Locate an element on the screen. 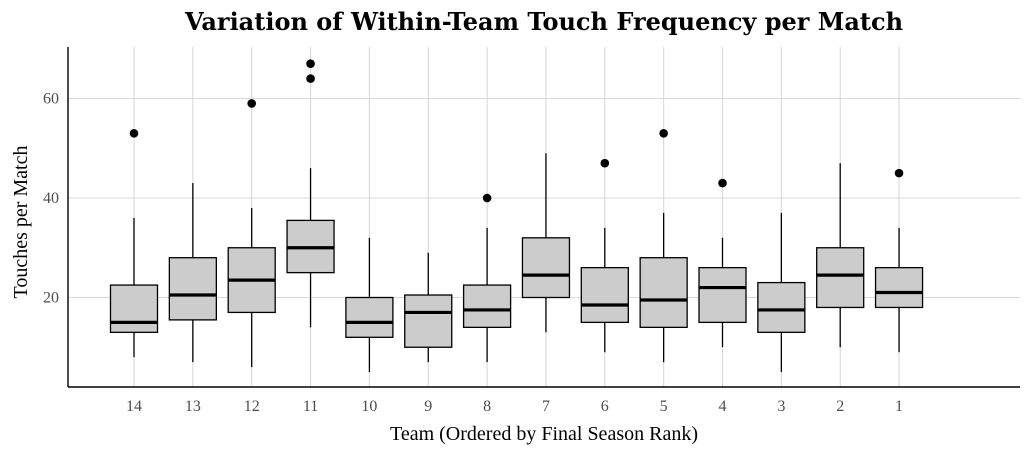  y-axis-title: Touches per Match is located at coordinates (21, 222).